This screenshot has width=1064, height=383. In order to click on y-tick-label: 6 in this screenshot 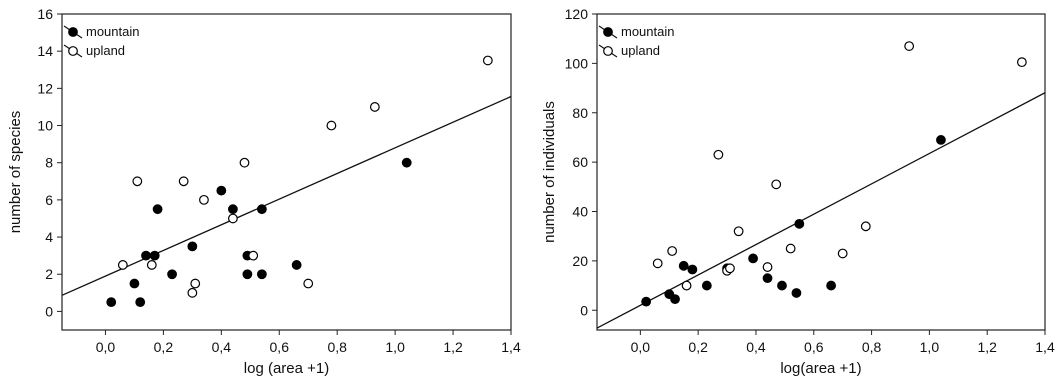, I will do `click(49, 200)`.